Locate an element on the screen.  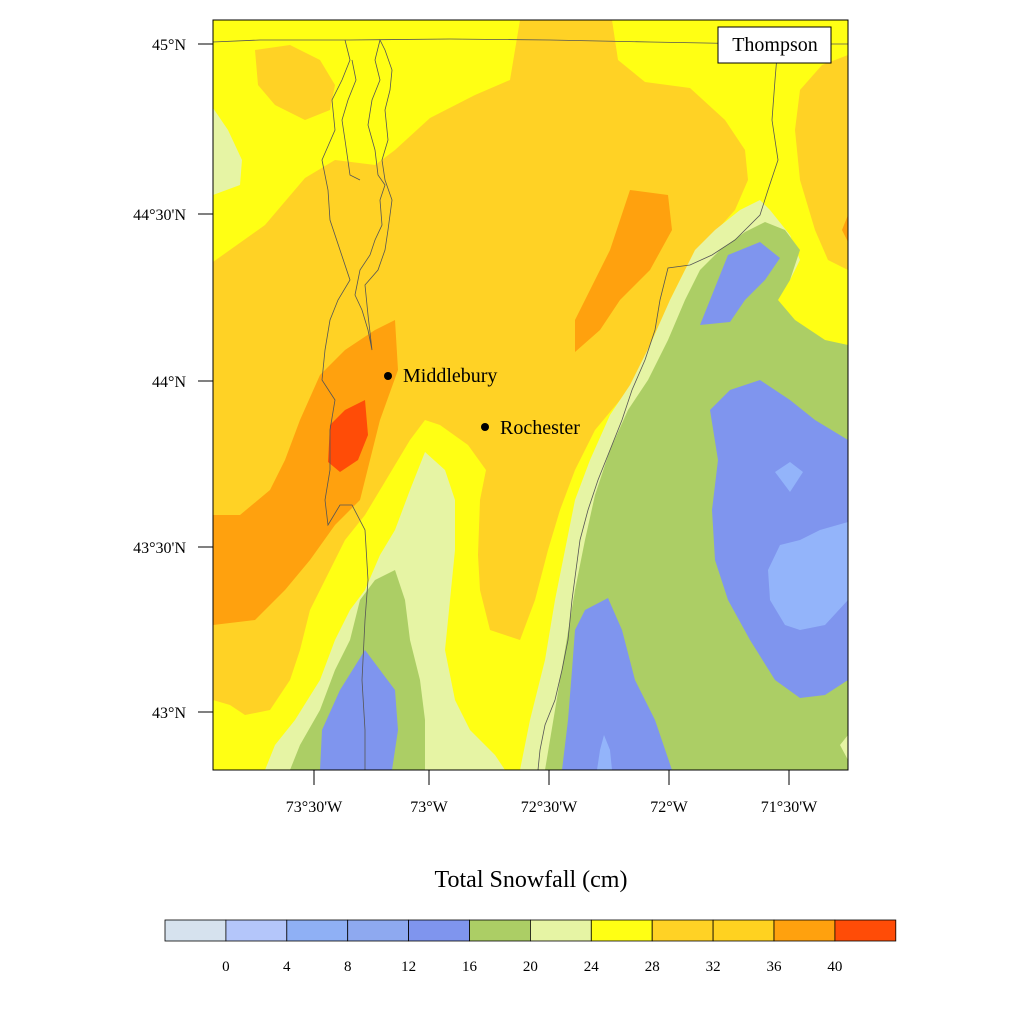
x-tick-label-1: 73°30'W is located at coordinates (314, 807).